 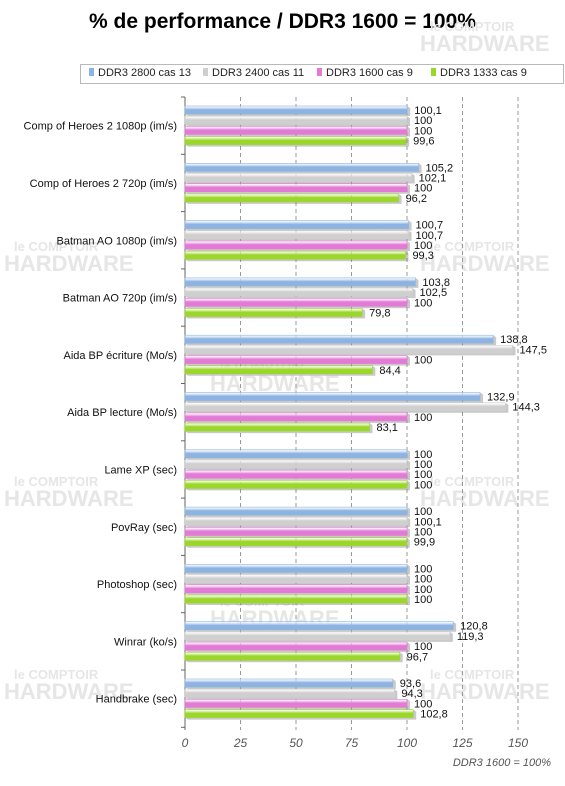 I want to click on chart-title: % de performance / DDR3 1600 = 100%, so click(x=282, y=21).